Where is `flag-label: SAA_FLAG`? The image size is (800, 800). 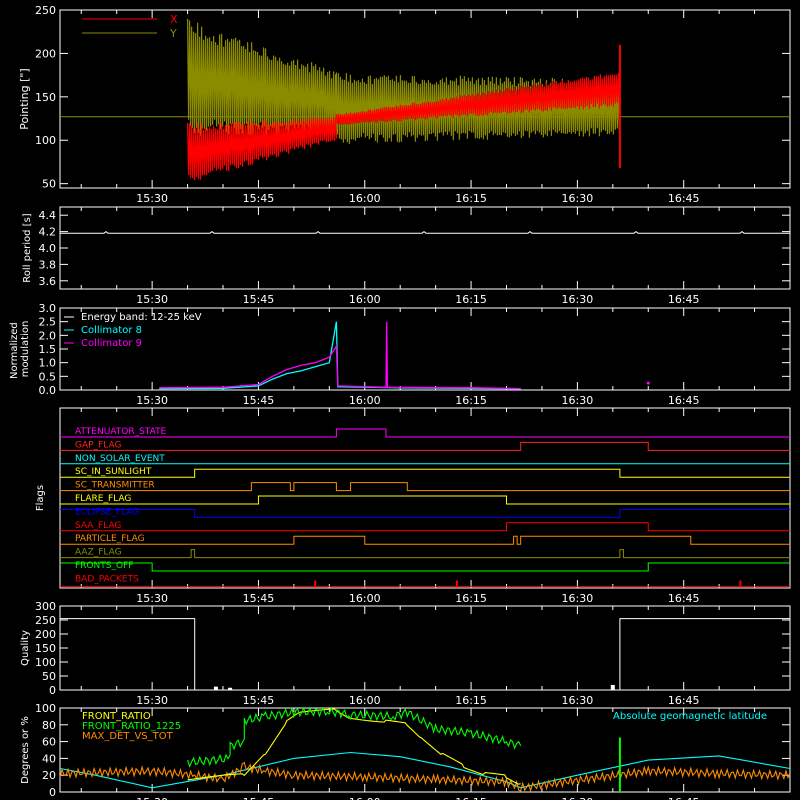
flag-label: SAA_FLAG is located at coordinates (98, 526).